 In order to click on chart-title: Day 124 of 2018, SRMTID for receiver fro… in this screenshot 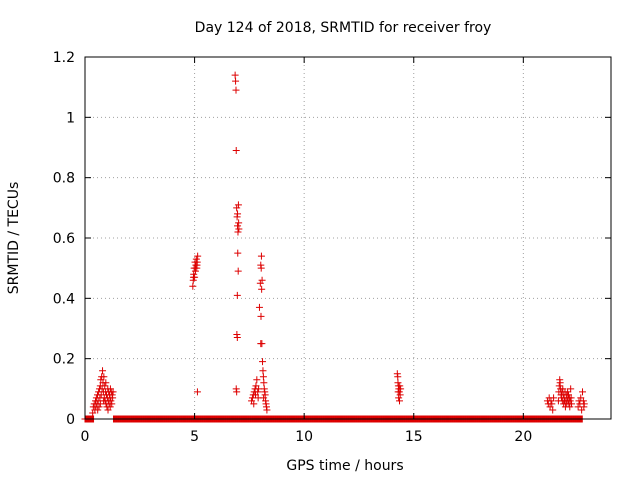, I will do `click(343, 28)`.